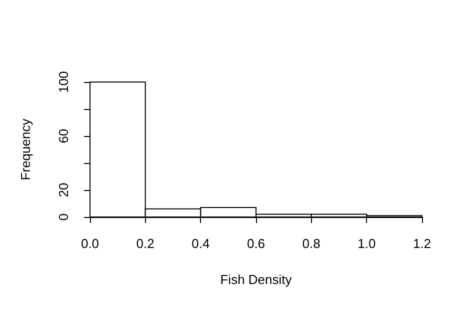 The image size is (474, 319). What do you see at coordinates (63, 82) in the screenshot?
I see `y-tick-label: 100` at bounding box center [63, 82].